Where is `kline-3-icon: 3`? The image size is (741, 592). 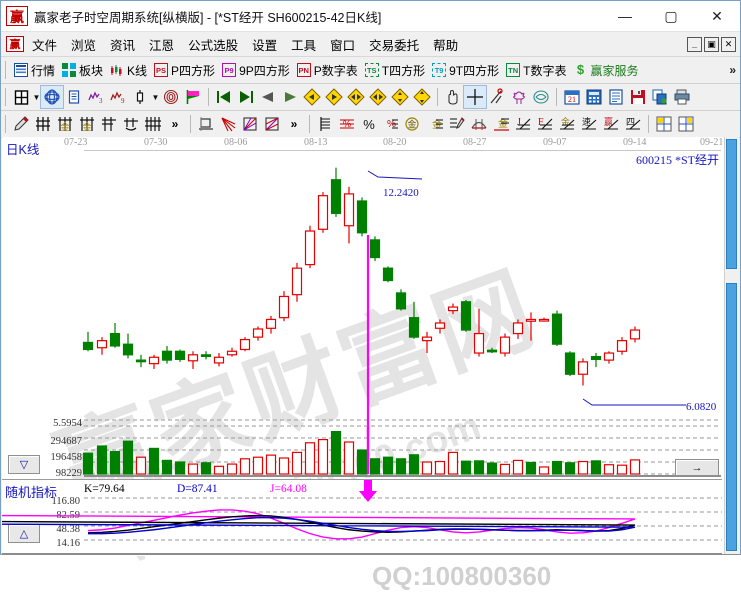
kline-3-icon: 3 is located at coordinates (96, 97).